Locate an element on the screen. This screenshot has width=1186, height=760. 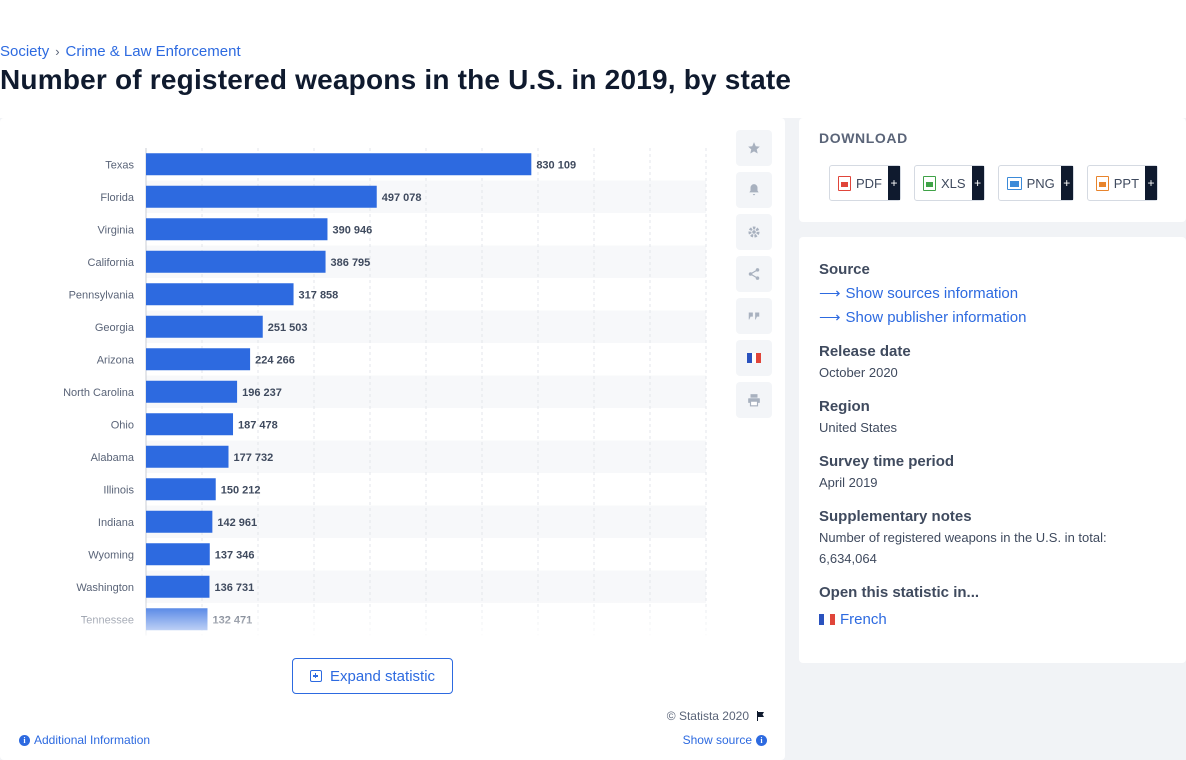
data-label: 136 731 is located at coordinates (234, 588).